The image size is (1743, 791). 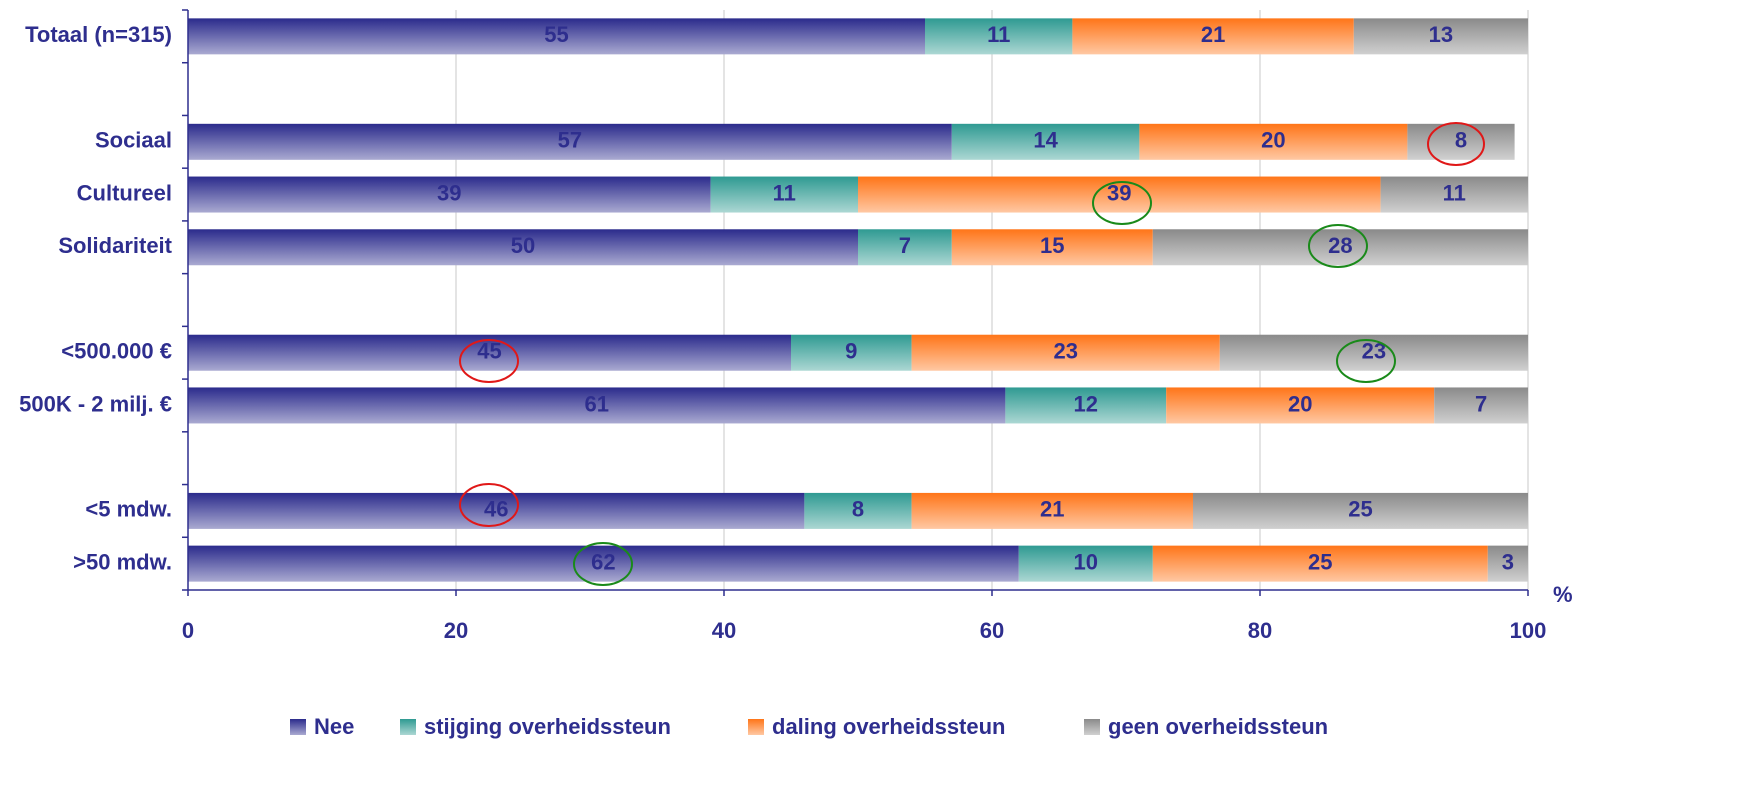 I want to click on data-label: 28, so click(x=1340, y=245).